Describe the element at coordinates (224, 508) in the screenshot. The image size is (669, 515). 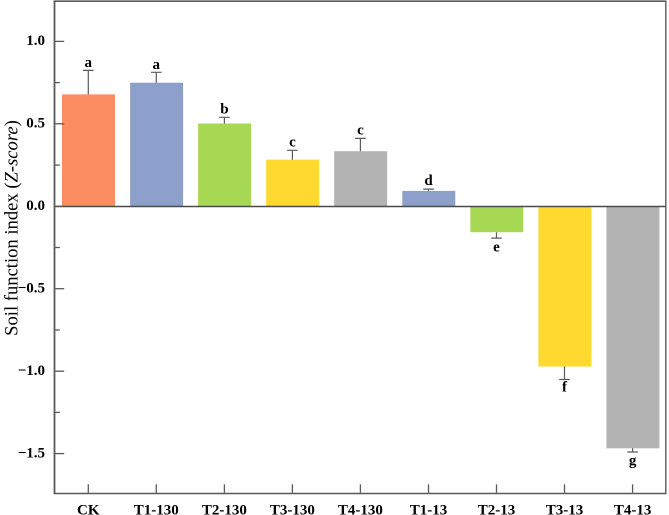
I see `svg-text: T2-130` at that location.